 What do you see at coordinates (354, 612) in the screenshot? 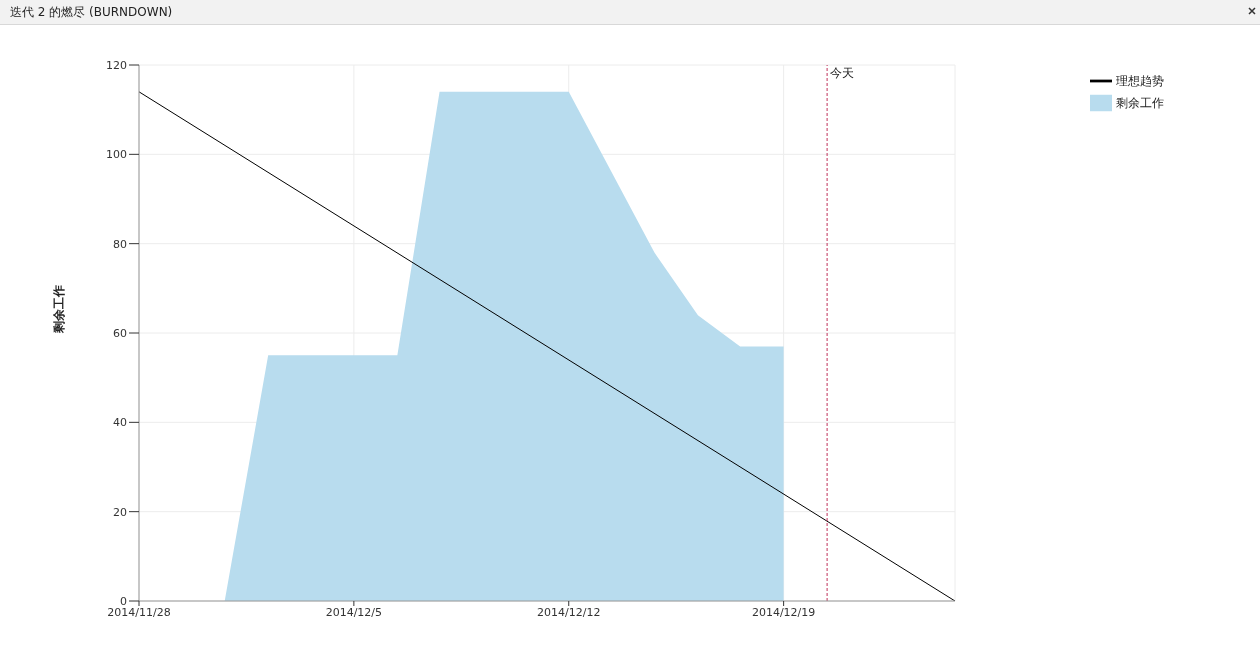
I see `x-tick-label: 2014/12/5` at bounding box center [354, 612].